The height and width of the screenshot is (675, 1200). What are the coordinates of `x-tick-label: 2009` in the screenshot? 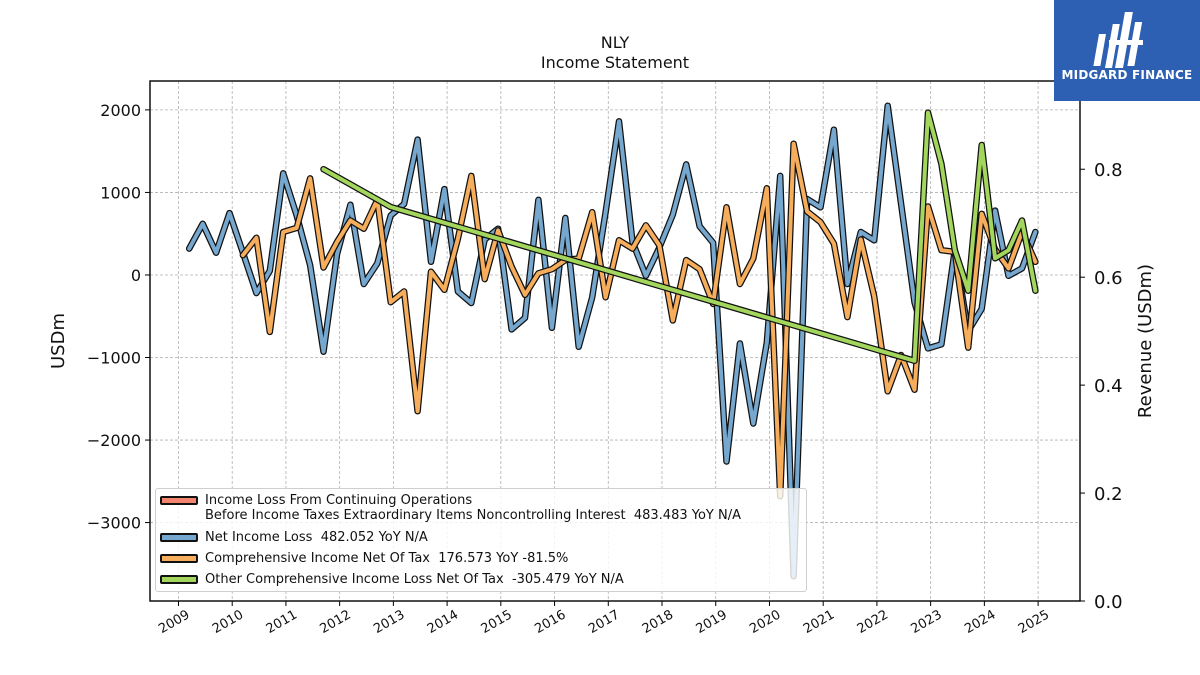 It's located at (174, 622).